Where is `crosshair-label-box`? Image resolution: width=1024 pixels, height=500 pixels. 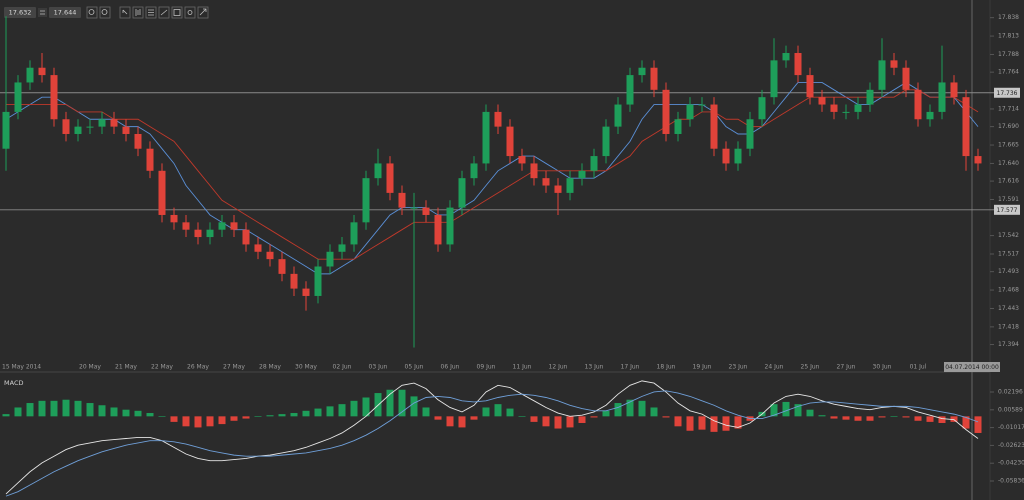 crosshair-label-box is located at coordinates (972, 367).